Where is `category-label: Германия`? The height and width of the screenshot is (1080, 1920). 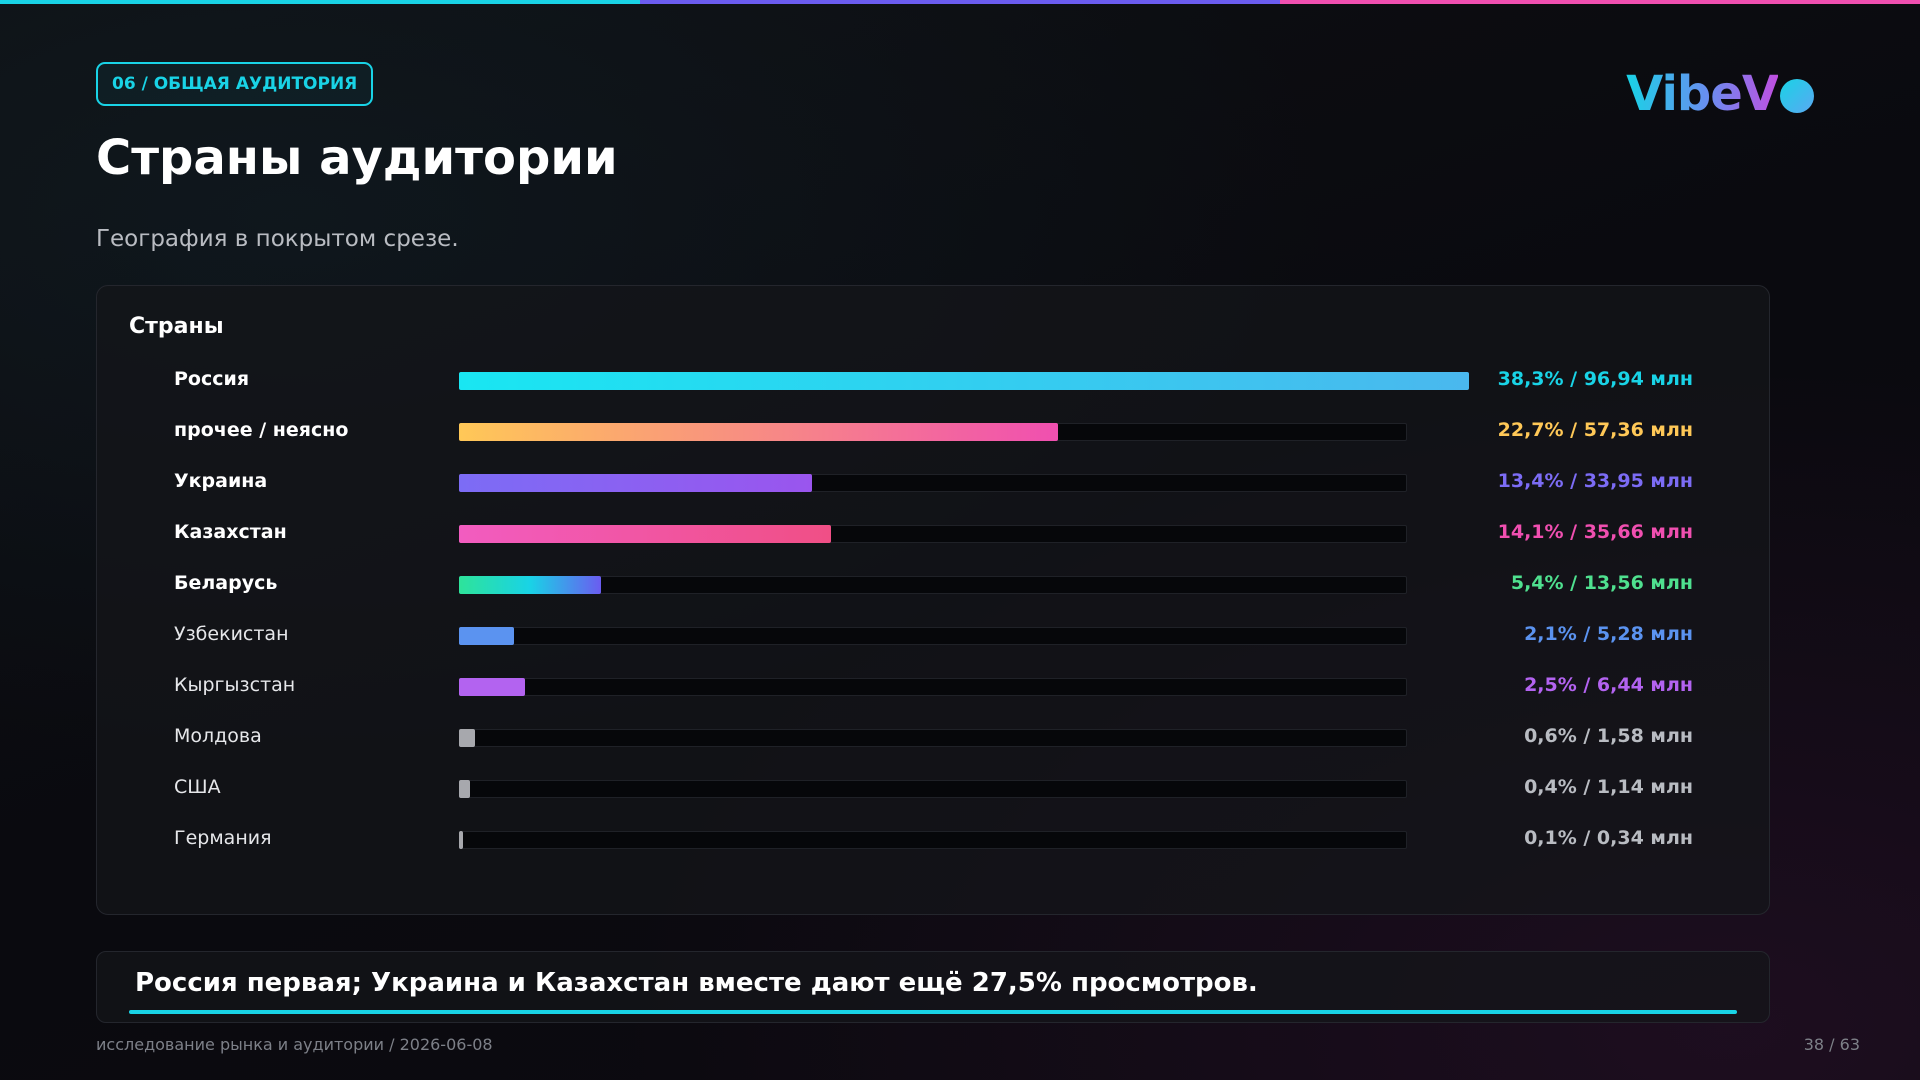 category-label: Германия is located at coordinates (223, 838).